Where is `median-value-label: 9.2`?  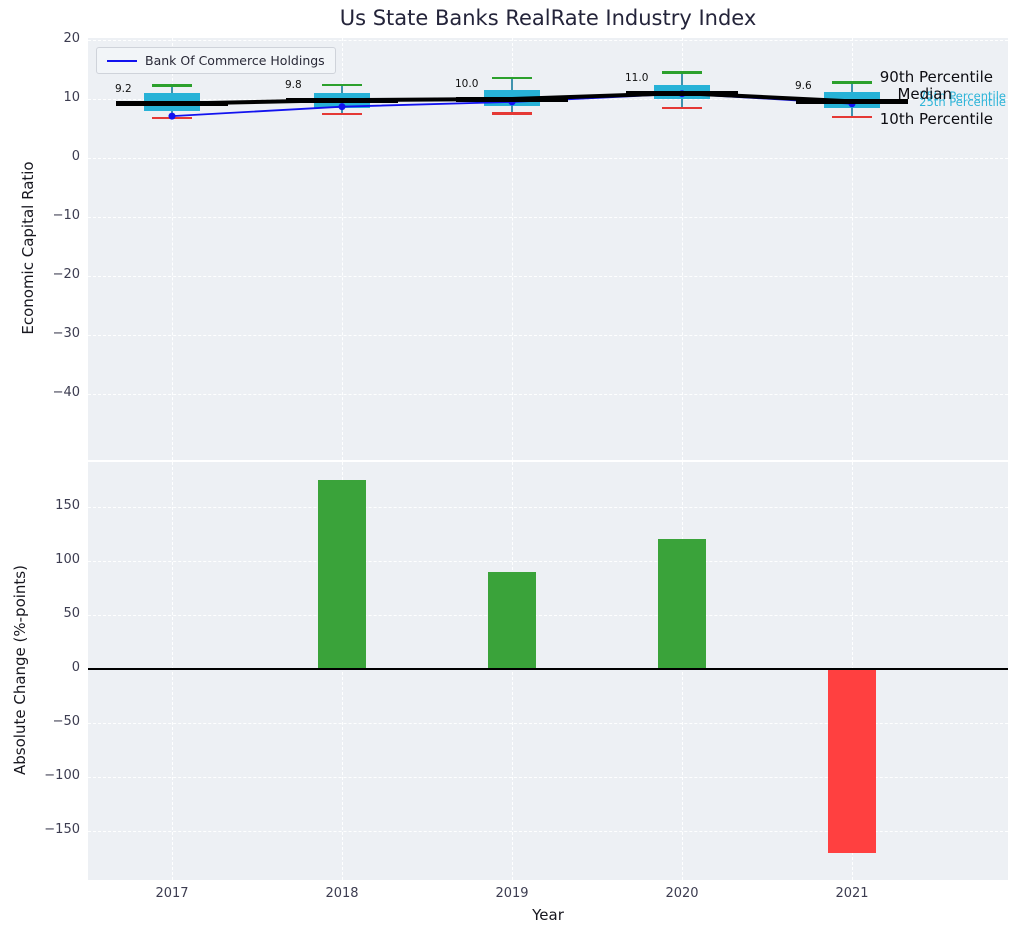
median-value-label: 9.2 is located at coordinates (123, 88).